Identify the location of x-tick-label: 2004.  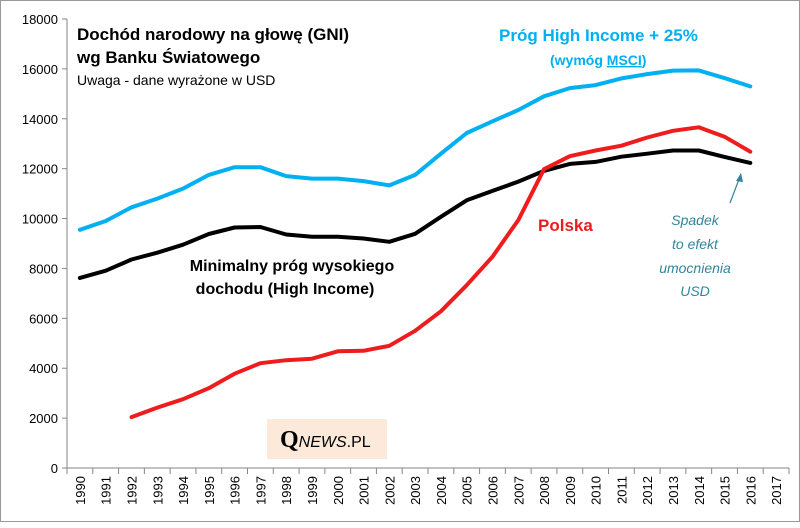
(441, 490).